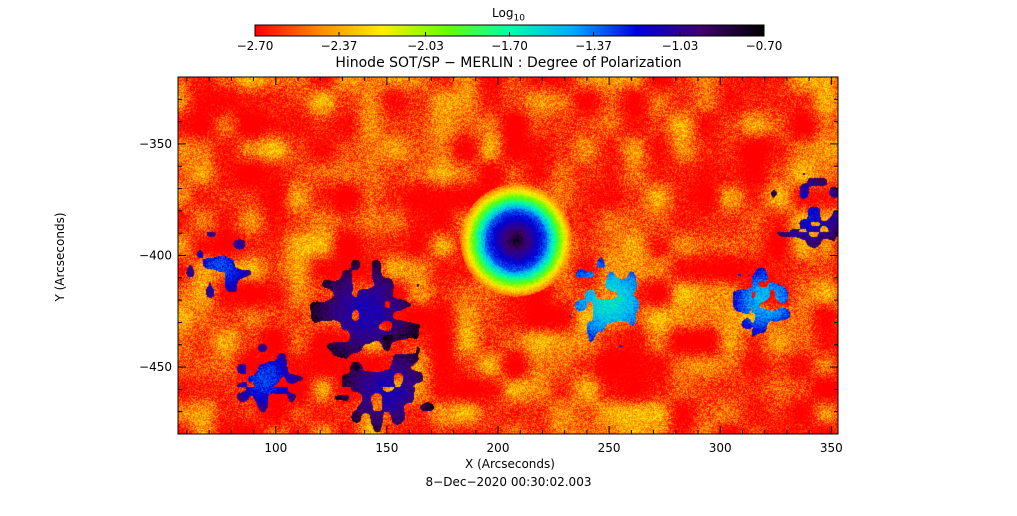 The height and width of the screenshot is (516, 1017). I want to click on colorbar: −2.70 −2.37 −2.03 −1.70 −1.37 −1.03 −0.70, so click(510, 38).